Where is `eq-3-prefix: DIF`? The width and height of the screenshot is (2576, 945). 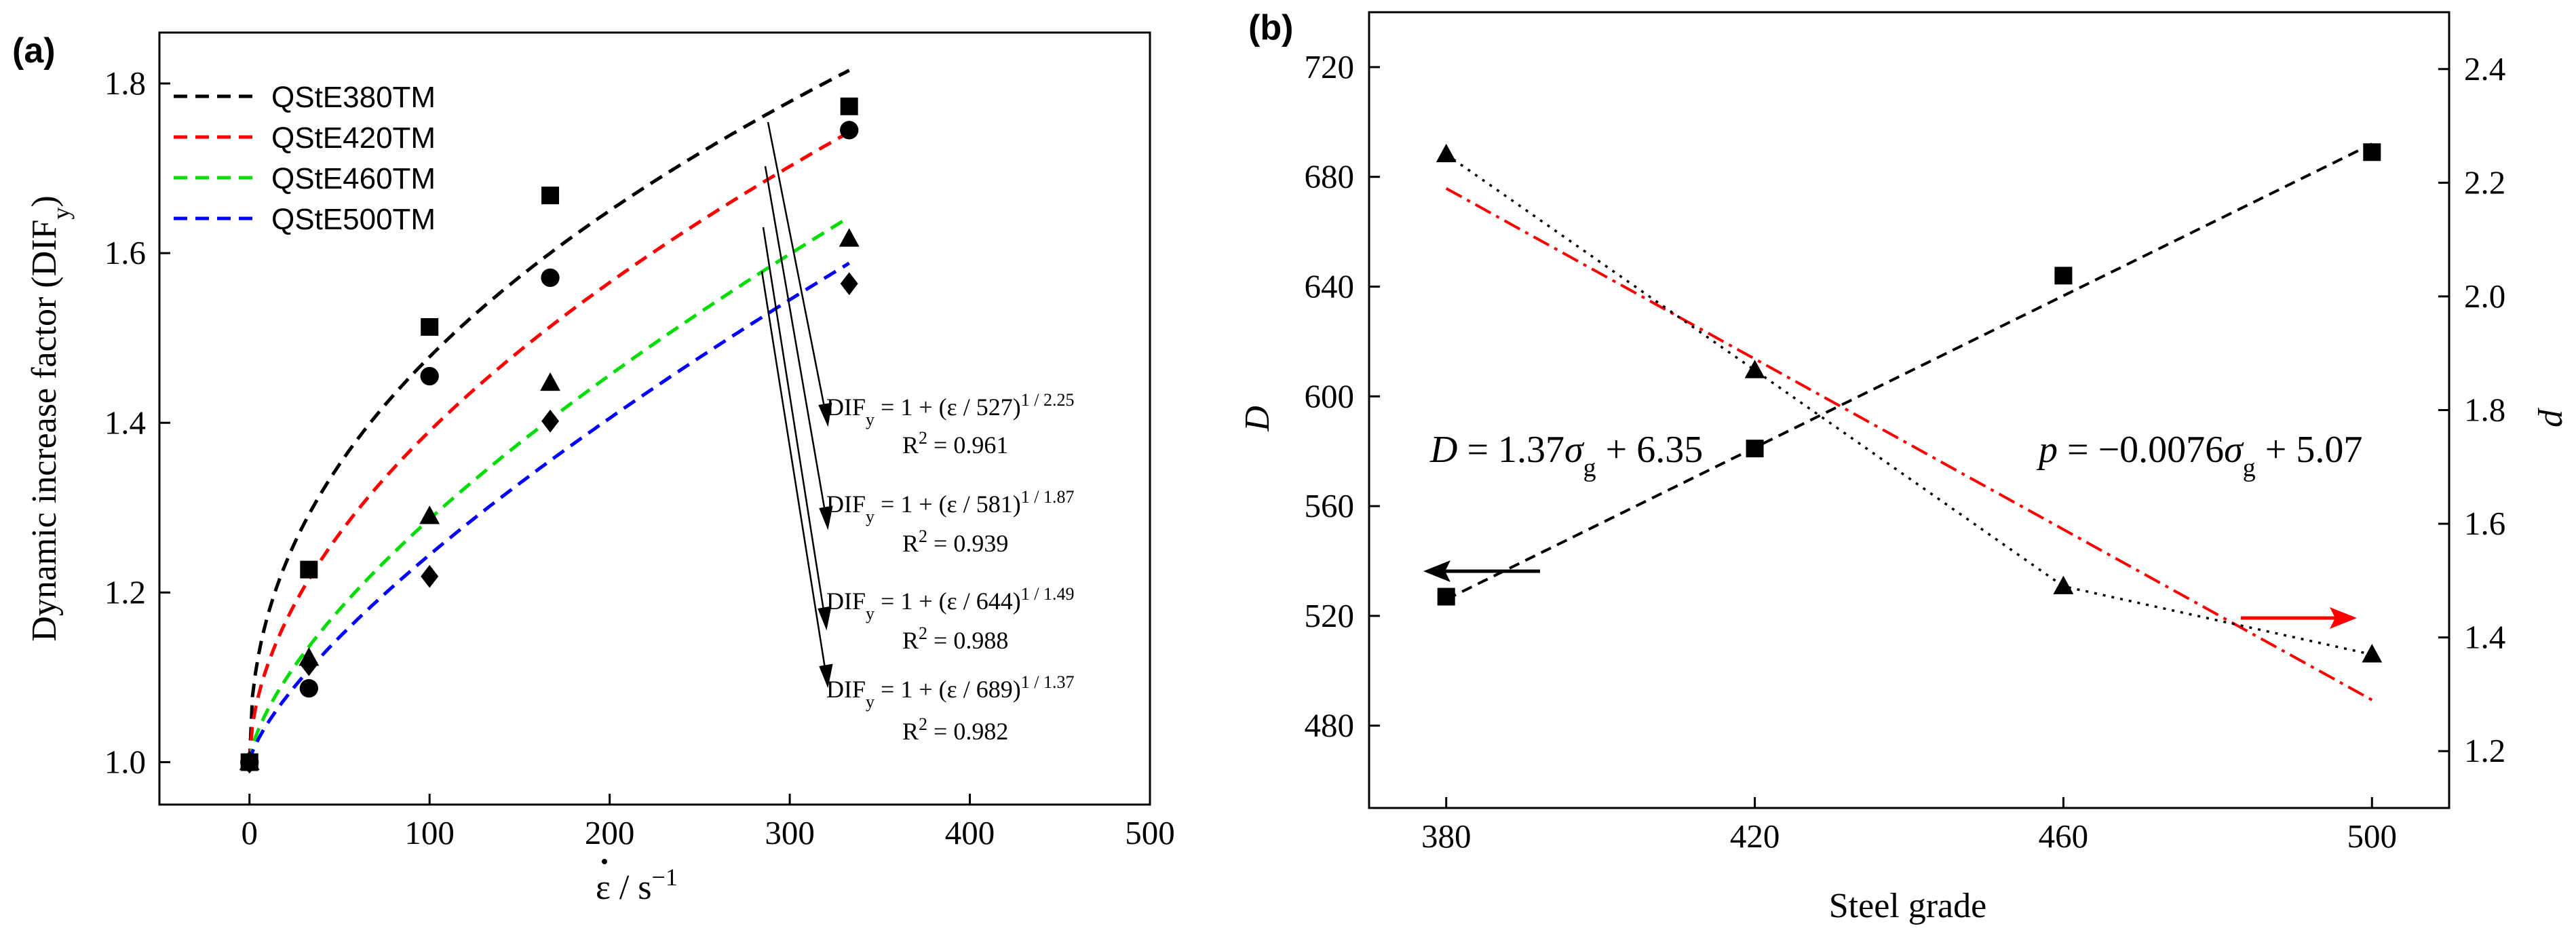 eq-3-prefix: DIF is located at coordinates (846, 601).